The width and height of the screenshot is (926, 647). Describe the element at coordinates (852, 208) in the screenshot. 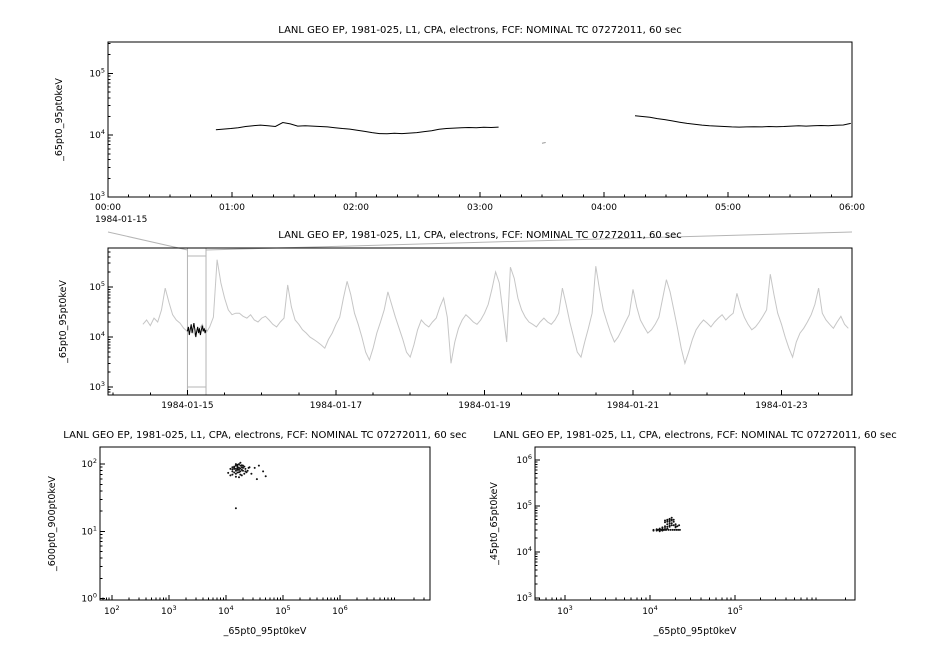

I see `x-tick-label: 06:00` at that location.